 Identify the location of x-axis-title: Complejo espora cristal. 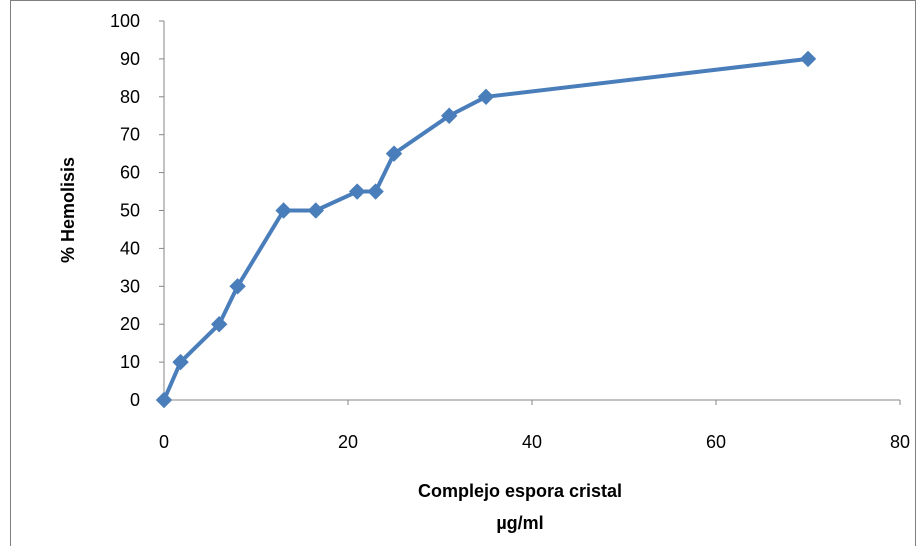
(520, 491).